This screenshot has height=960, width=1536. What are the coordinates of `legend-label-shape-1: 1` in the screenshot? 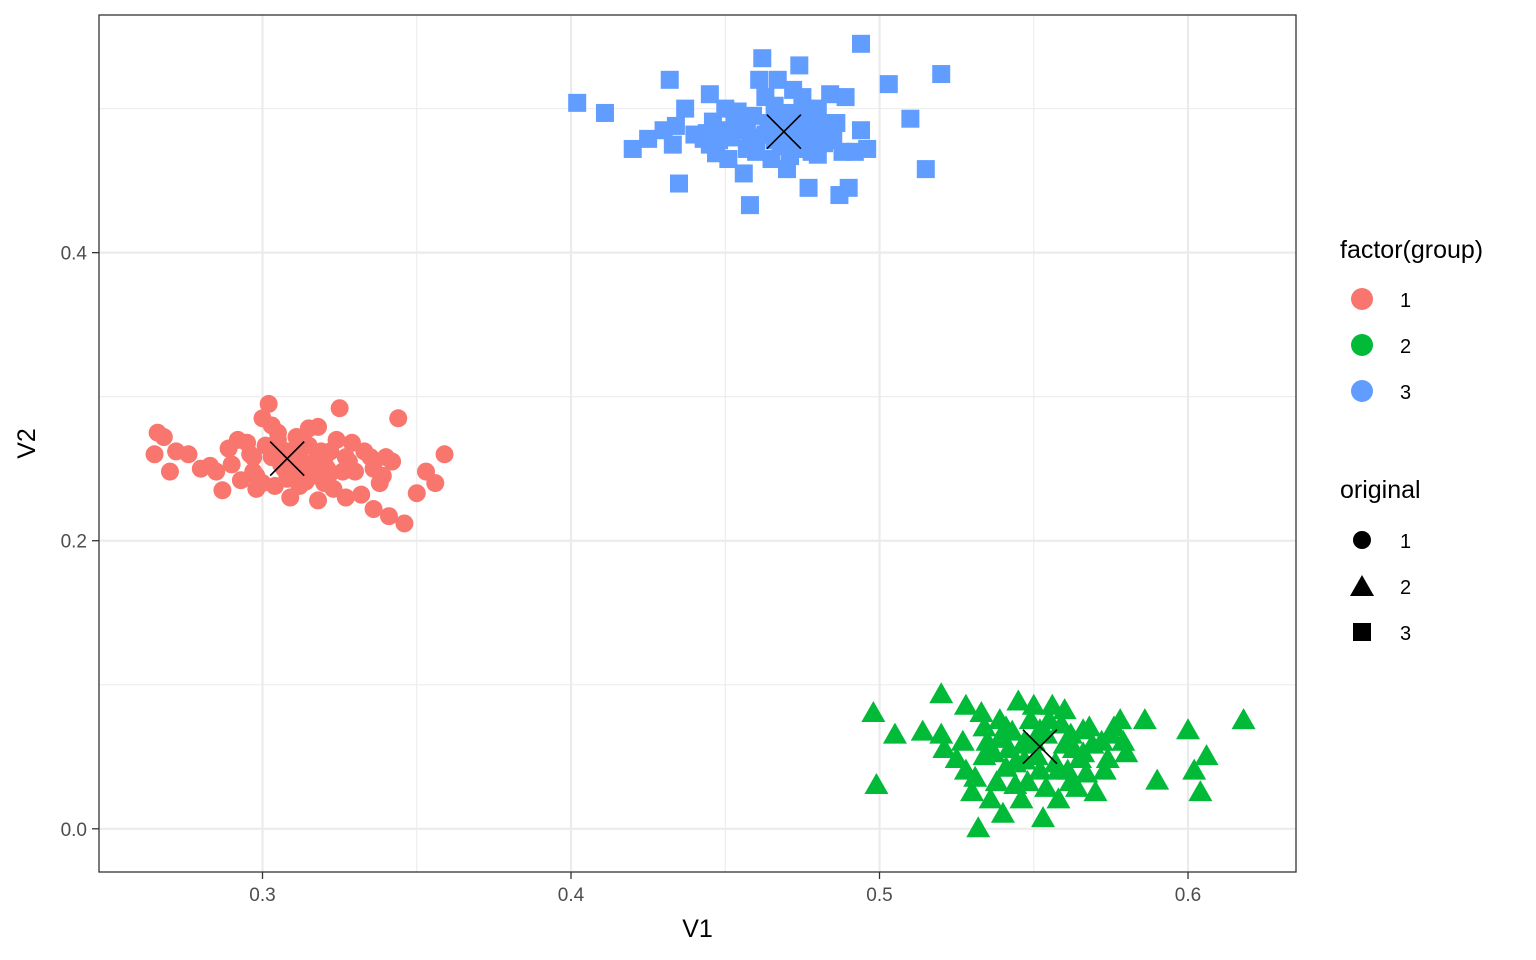 It's located at (1405, 542).